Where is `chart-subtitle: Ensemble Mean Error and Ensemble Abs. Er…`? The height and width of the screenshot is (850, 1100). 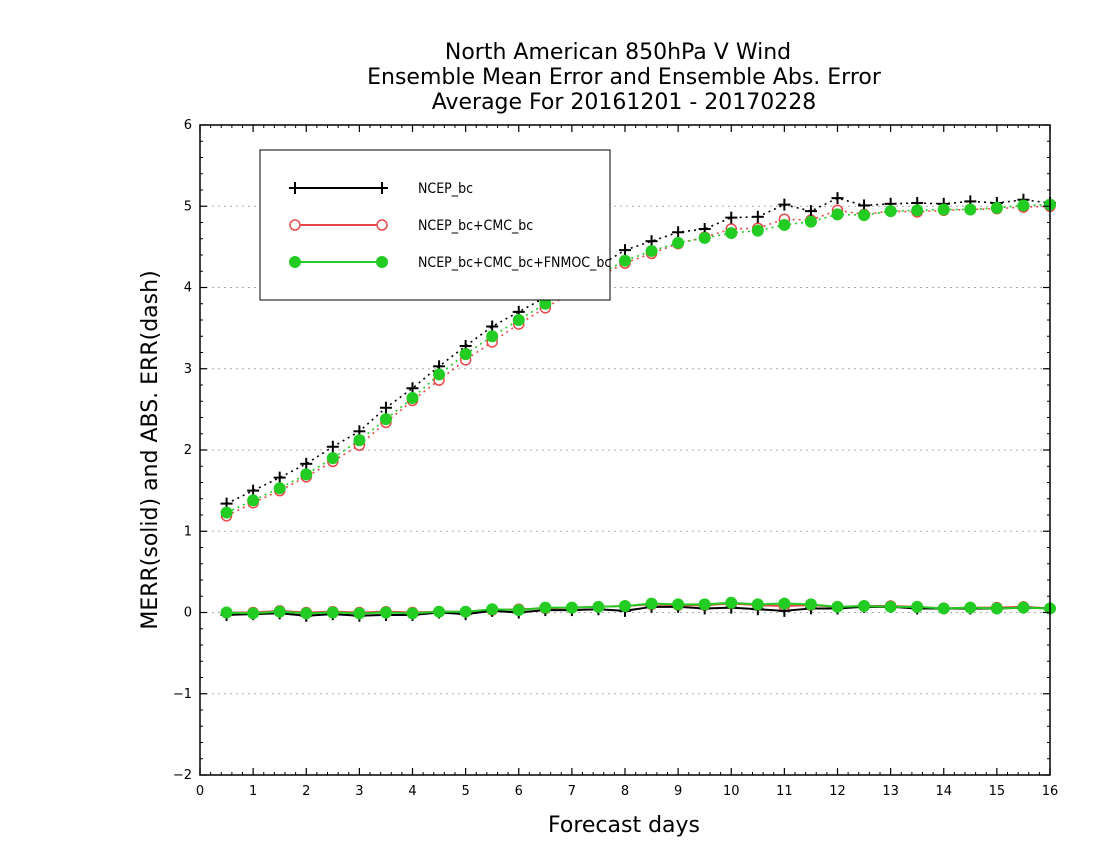 chart-subtitle: Ensemble Mean Error and Ensemble Abs. Er… is located at coordinates (624, 77).